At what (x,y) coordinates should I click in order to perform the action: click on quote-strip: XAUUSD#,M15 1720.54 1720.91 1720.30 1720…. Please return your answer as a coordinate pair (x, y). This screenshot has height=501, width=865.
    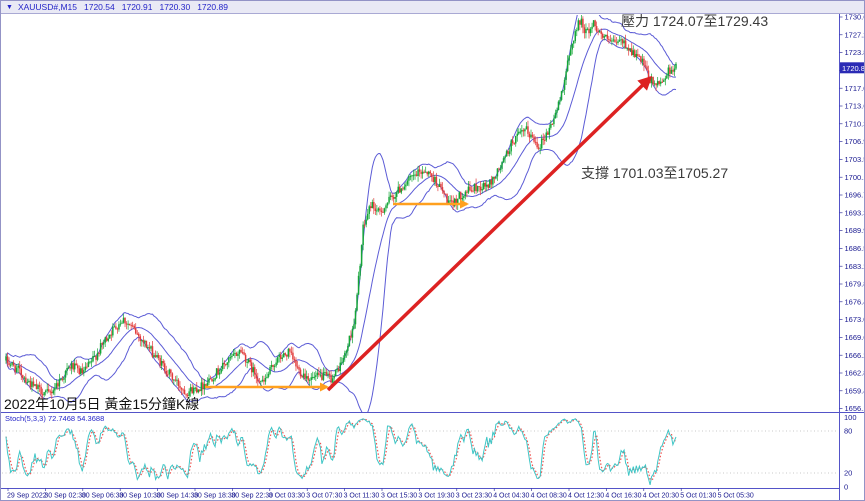
    Looking at the image, I should click on (123, 7).